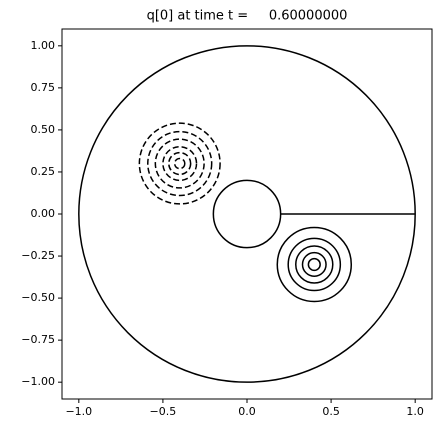  I want to click on y-tick-label: 0.75, so click(43, 87).